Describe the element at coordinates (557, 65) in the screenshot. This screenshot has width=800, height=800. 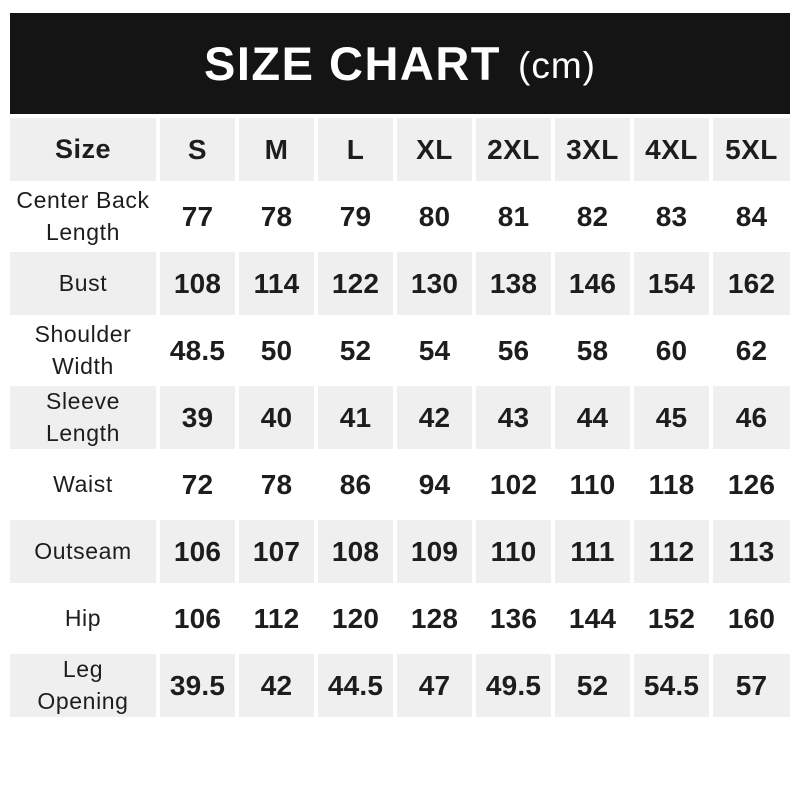
I see `banner-unit-label: (cm)` at that location.